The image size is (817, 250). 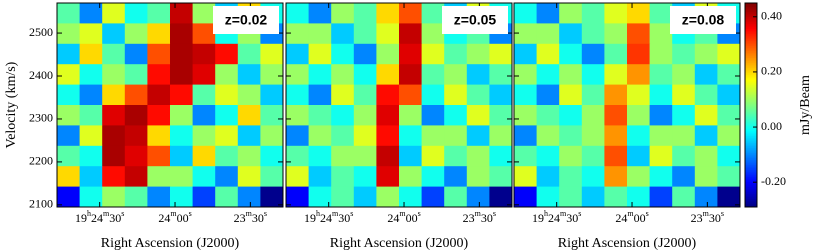 What do you see at coordinates (771, 126) in the screenshot?
I see `colorbar-tick-label: 0.00` at bounding box center [771, 126].